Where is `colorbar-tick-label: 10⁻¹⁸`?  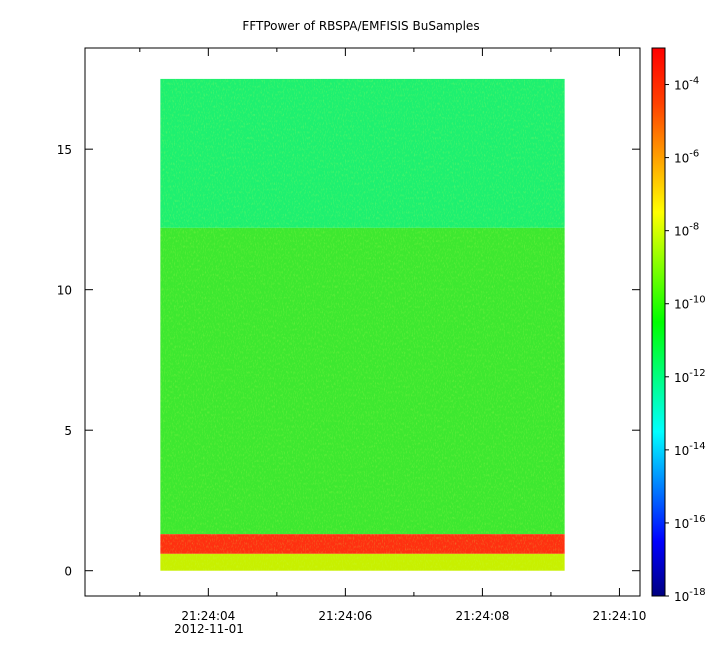 colorbar-tick-label: 10⁻¹⁸ is located at coordinates (690, 595).